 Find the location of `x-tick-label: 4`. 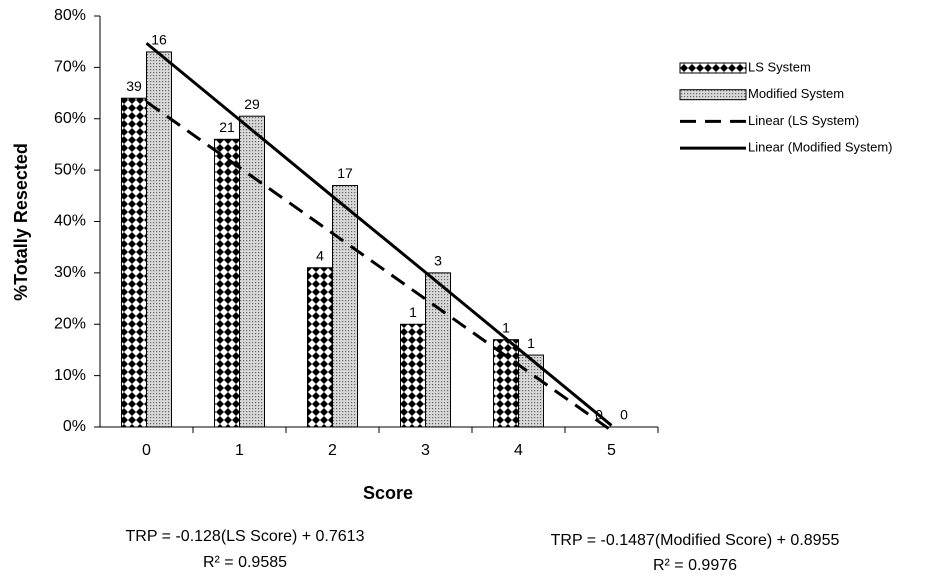

x-tick-label: 4 is located at coordinates (518, 450).